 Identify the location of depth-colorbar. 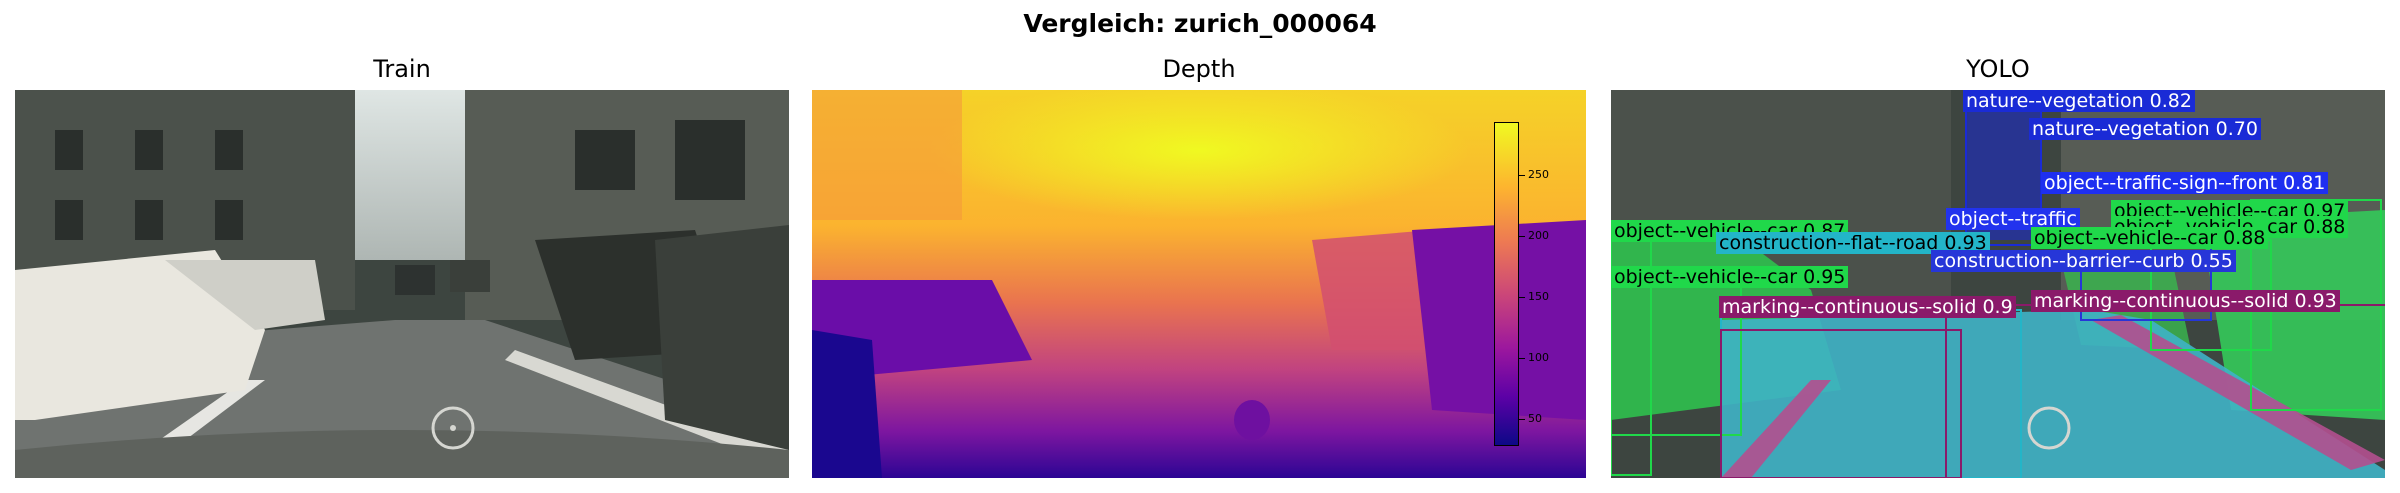
(1506, 284).